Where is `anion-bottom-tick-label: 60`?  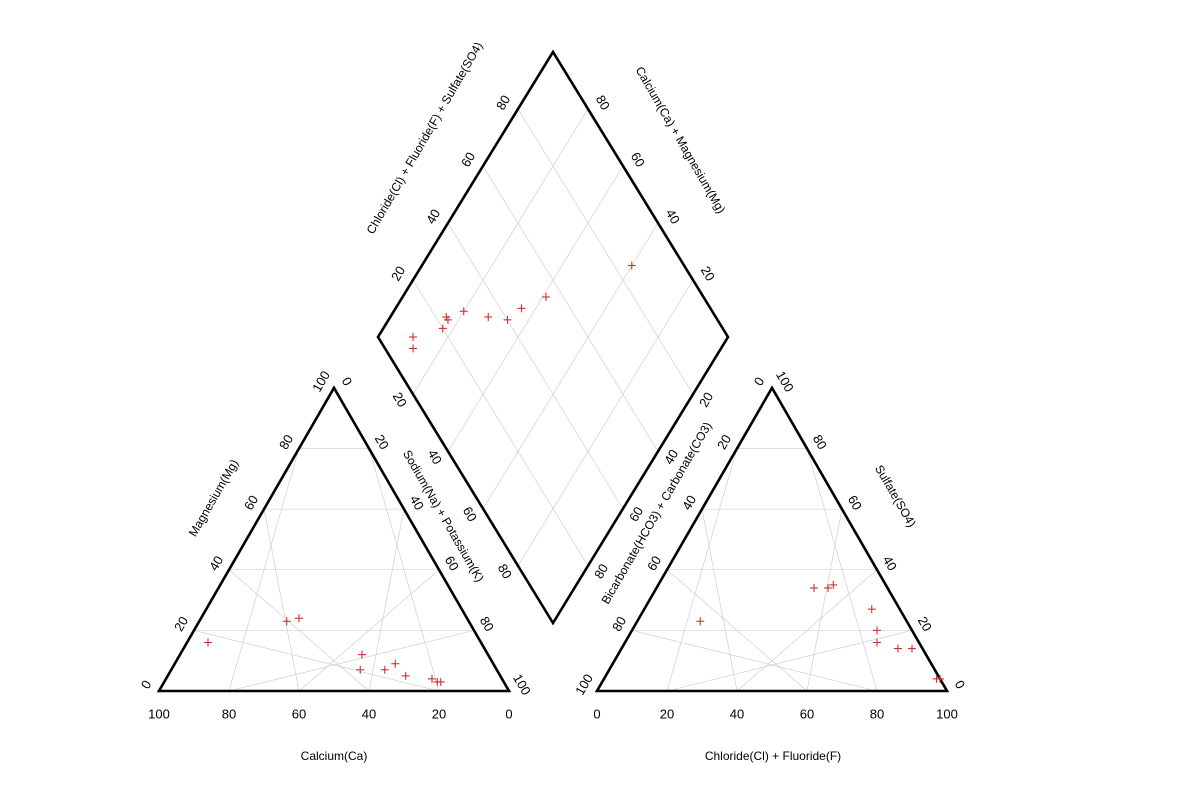
anion-bottom-tick-label: 60 is located at coordinates (807, 713).